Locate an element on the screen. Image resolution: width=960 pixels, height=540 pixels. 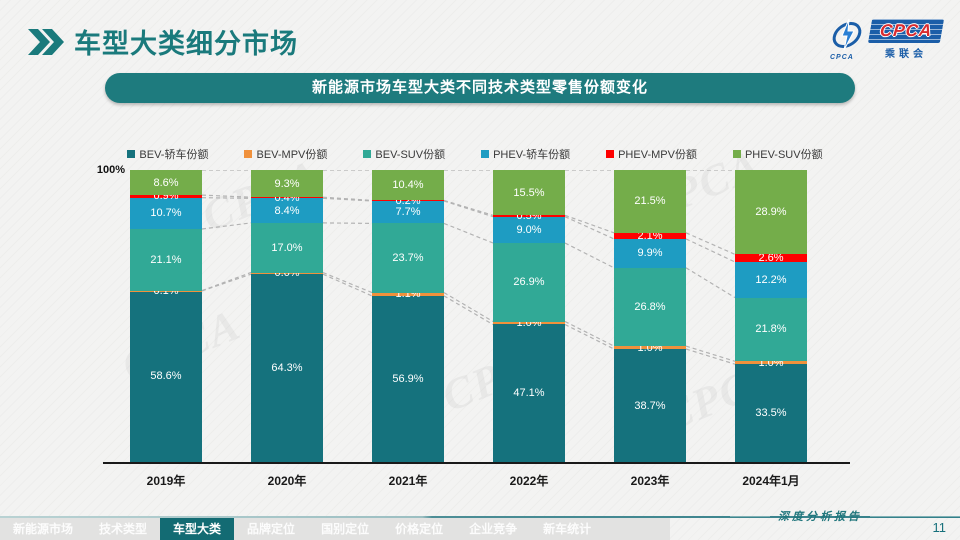
double-chevron-icon is located at coordinates (46, 41).